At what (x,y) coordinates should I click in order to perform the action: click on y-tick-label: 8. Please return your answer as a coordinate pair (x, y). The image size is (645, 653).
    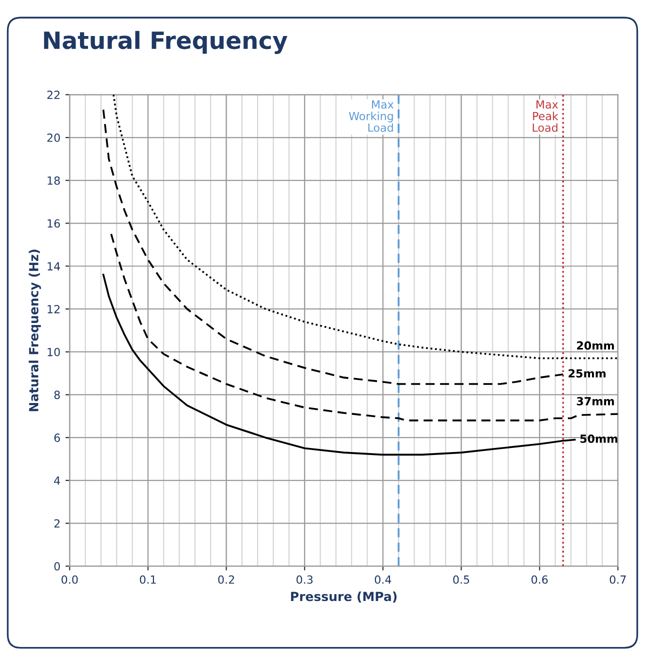
    Looking at the image, I should click on (57, 395).